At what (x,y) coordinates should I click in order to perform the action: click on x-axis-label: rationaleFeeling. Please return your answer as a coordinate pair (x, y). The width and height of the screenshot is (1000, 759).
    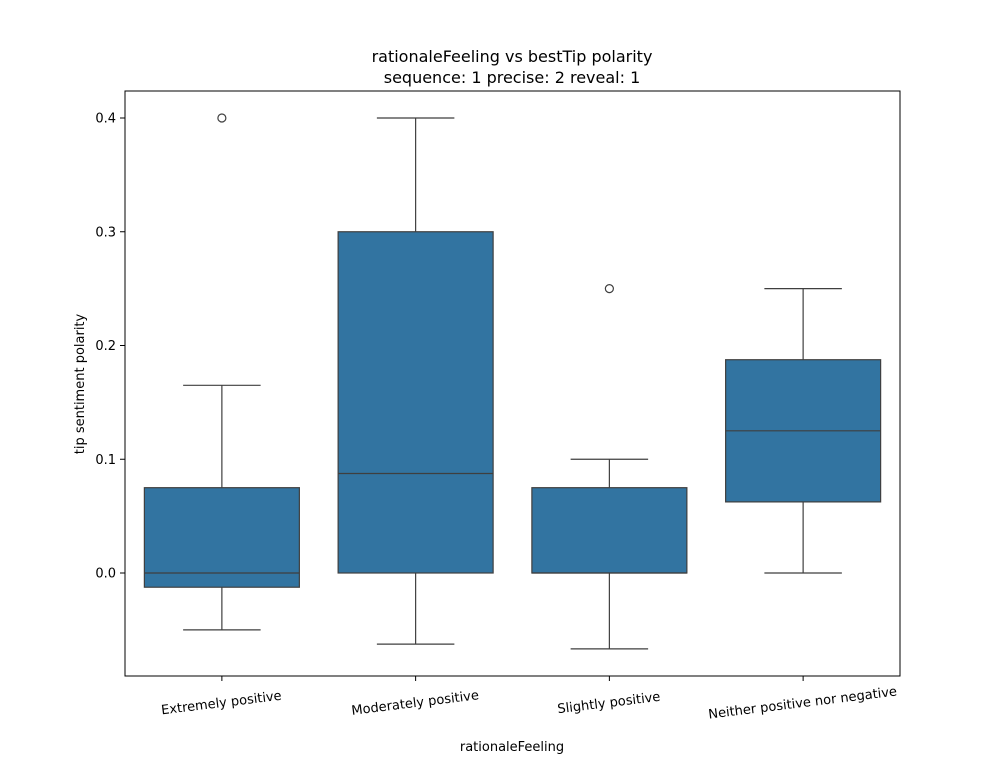
    Looking at the image, I should click on (512, 747).